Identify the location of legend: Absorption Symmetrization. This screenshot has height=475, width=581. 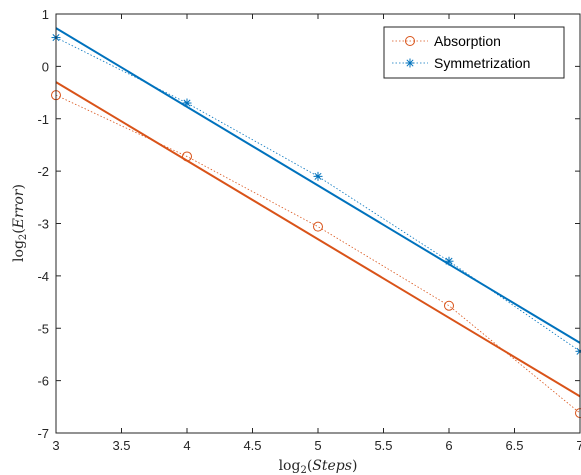
(474, 52).